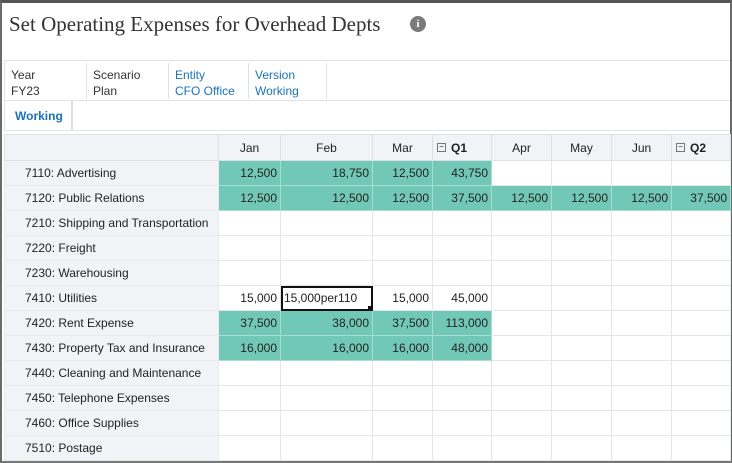 This screenshot has width=732, height=463. What do you see at coordinates (581, 147) in the screenshot?
I see `column-header-may: May` at bounding box center [581, 147].